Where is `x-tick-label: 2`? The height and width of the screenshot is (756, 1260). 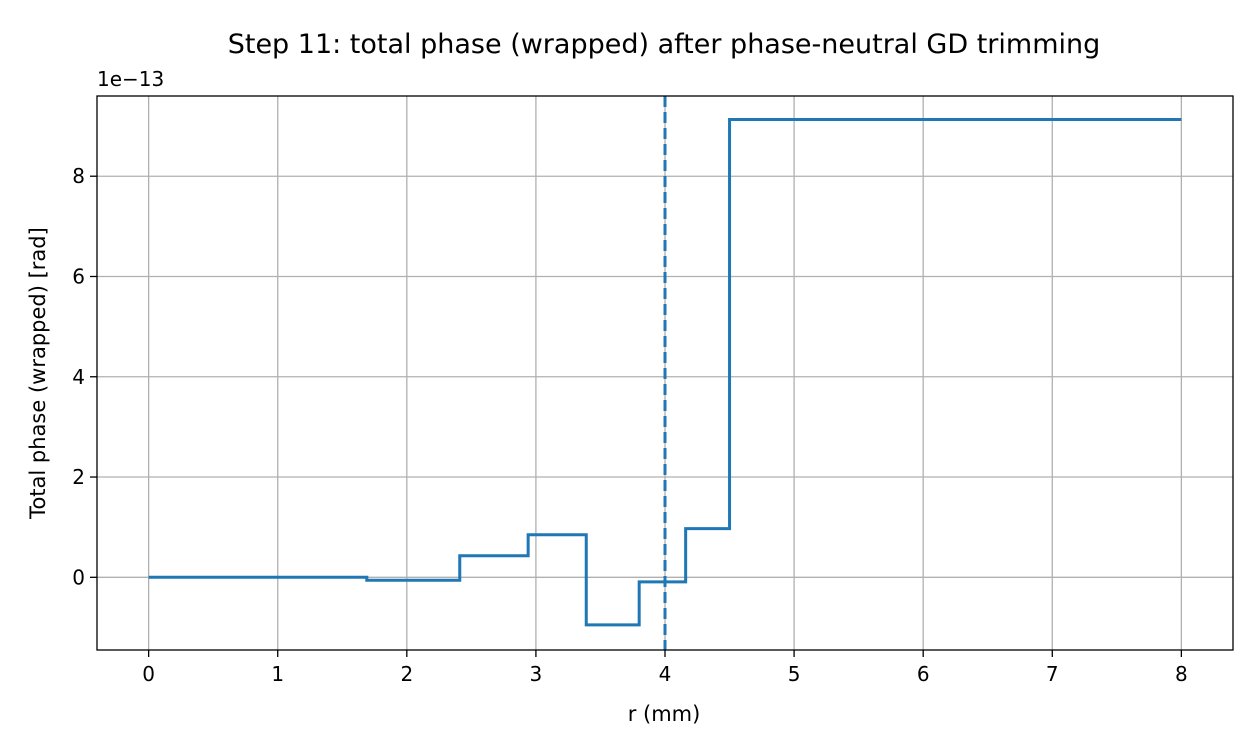 x-tick-label: 2 is located at coordinates (406, 674).